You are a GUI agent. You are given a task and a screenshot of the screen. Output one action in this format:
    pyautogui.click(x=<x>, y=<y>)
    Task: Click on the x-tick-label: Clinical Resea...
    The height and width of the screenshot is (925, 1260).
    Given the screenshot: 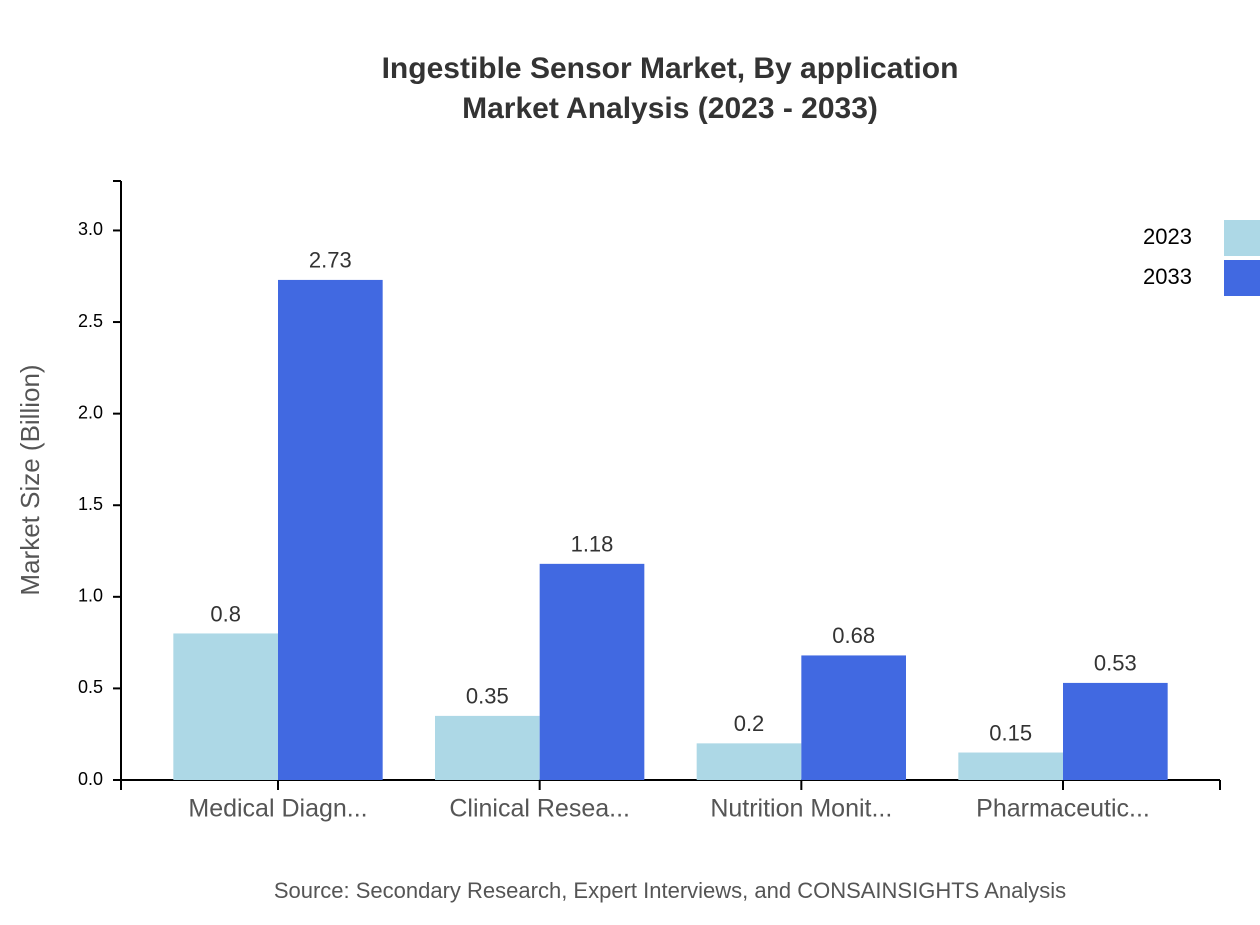 What is the action you would take?
    pyautogui.click(x=539, y=809)
    